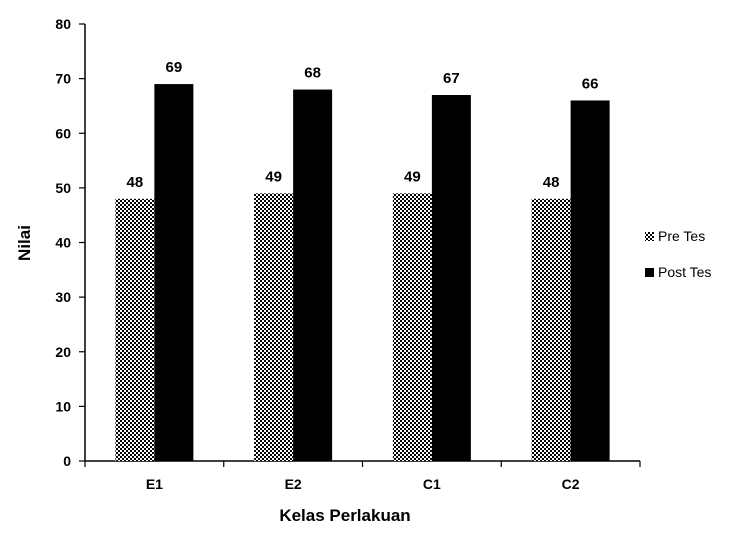  What do you see at coordinates (63, 24) in the screenshot?
I see `y-tick-label: 80` at bounding box center [63, 24].